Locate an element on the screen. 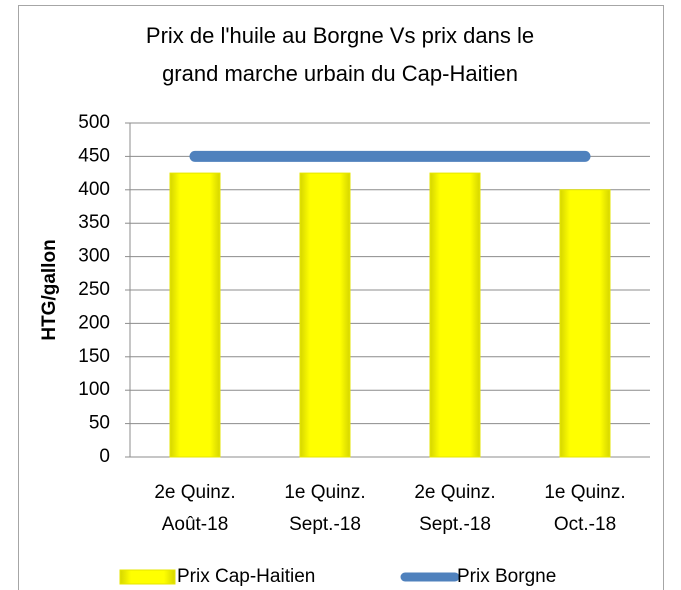 The image size is (681, 590). chart-title: grand marche urbain du Cap-Haitien is located at coordinates (340, 73).